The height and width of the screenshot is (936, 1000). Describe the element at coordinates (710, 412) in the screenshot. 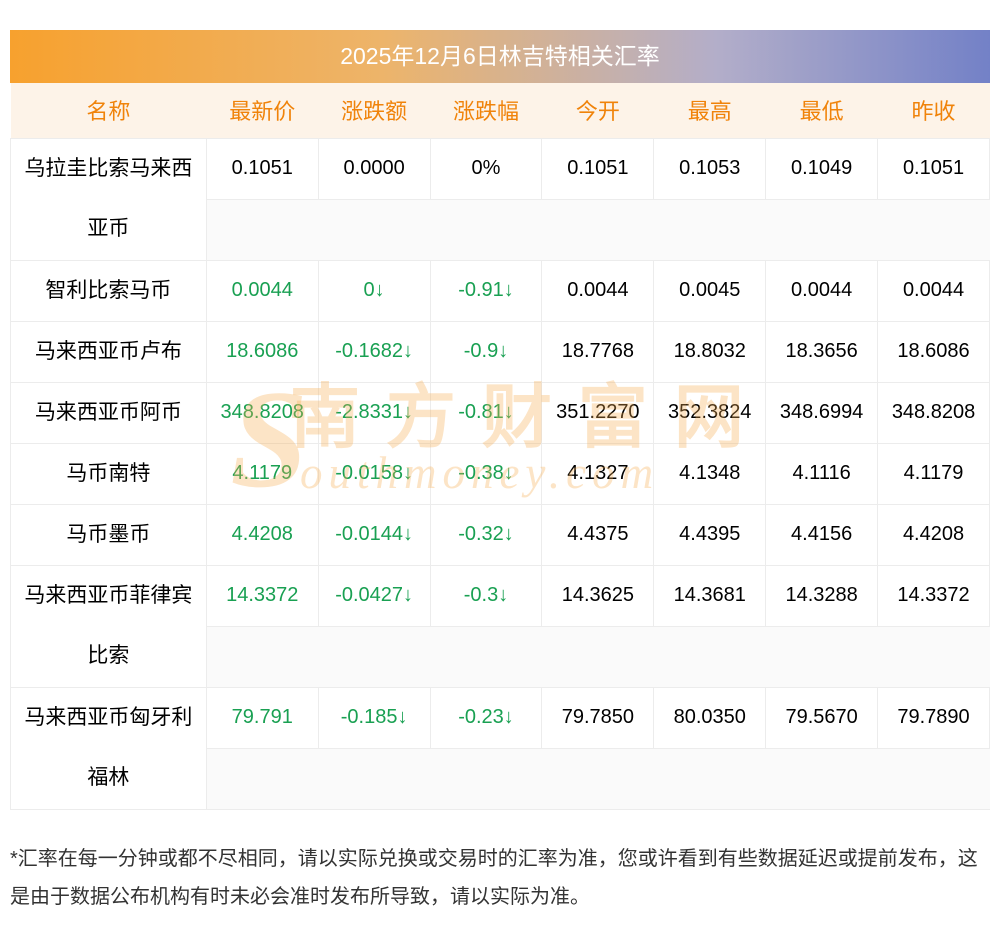

I see `cell-high: 352.3824` at that location.